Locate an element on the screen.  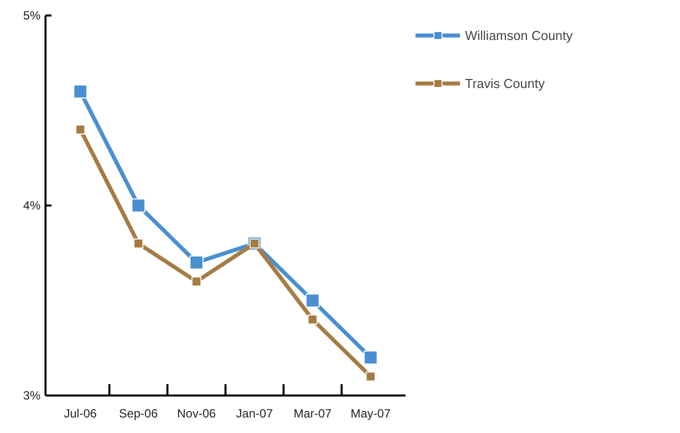
y-tick-label: 4% is located at coordinates (32, 205).